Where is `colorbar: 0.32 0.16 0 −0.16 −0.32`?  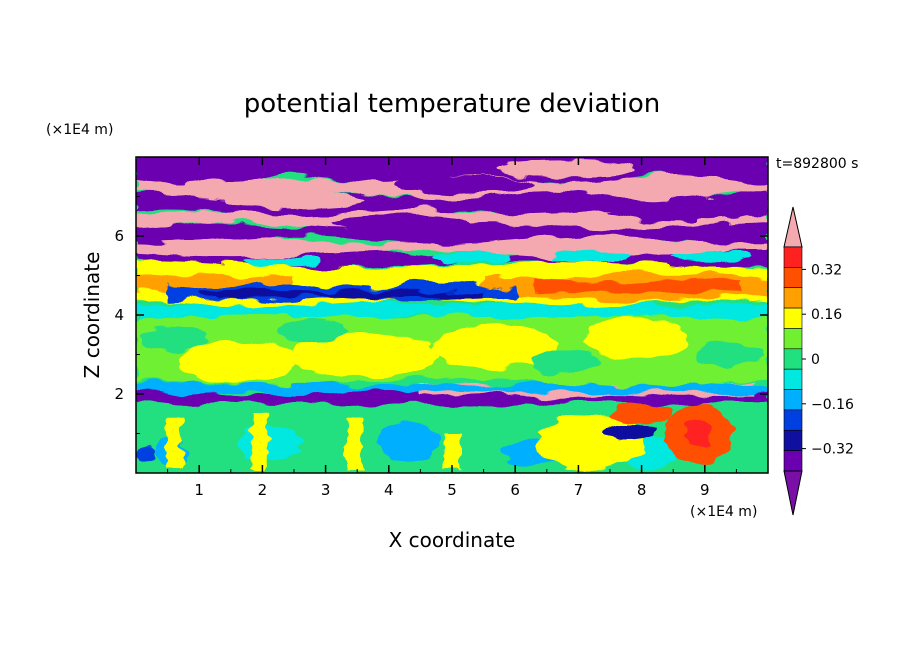
colorbar: 0.32 0.16 0 −0.16 −0.32 is located at coordinates (818, 361).